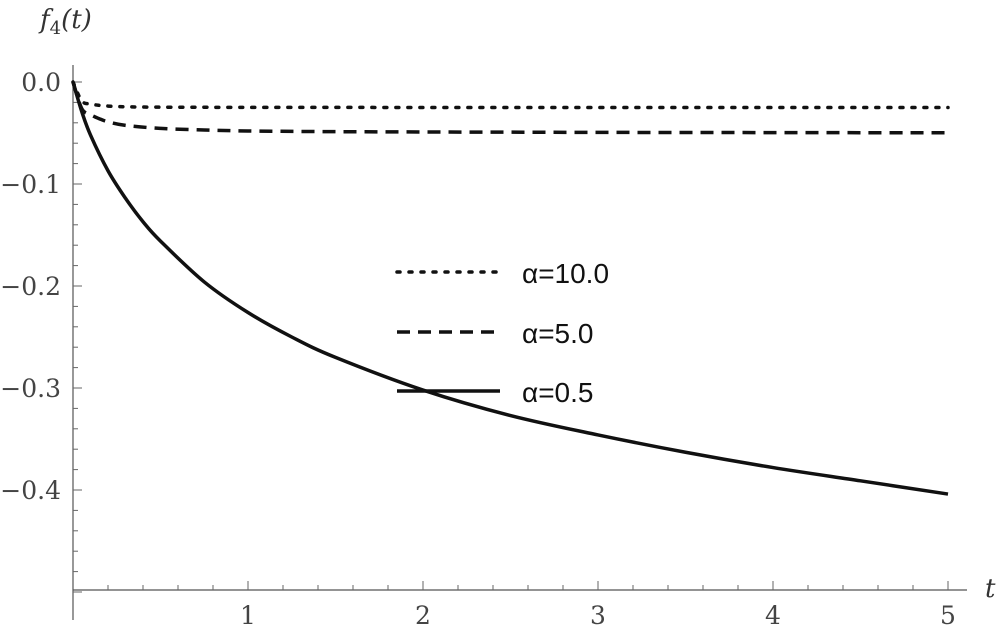 This screenshot has height=635, width=1000. Describe the element at coordinates (502, 333) in the screenshot. I see `legend: α=10.0 α=5.0 α=0.5` at that location.